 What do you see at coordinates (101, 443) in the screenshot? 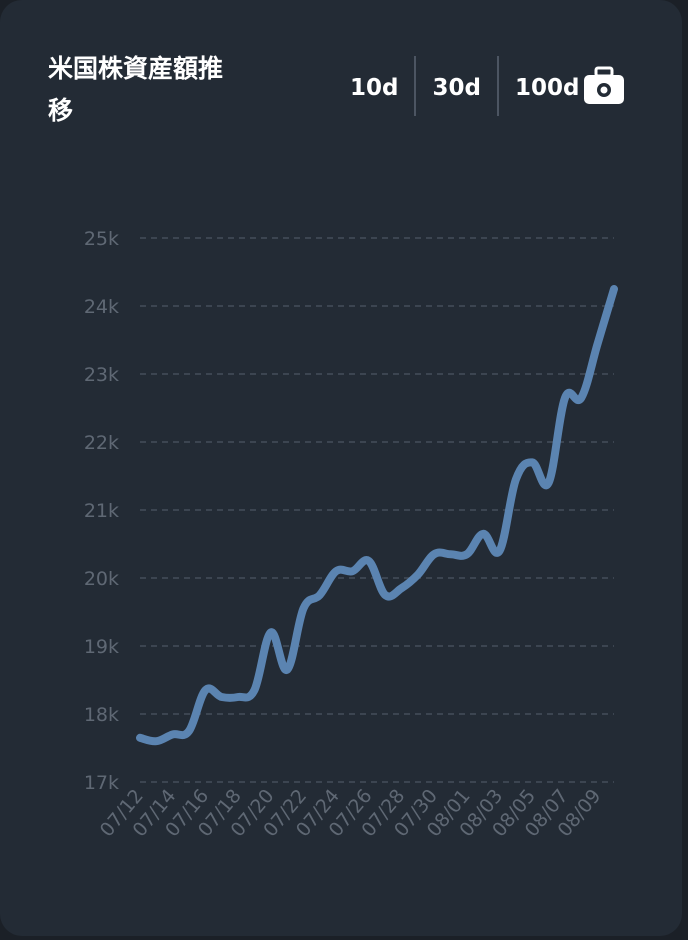
I see `y-tick-label: 22k` at bounding box center [101, 443].